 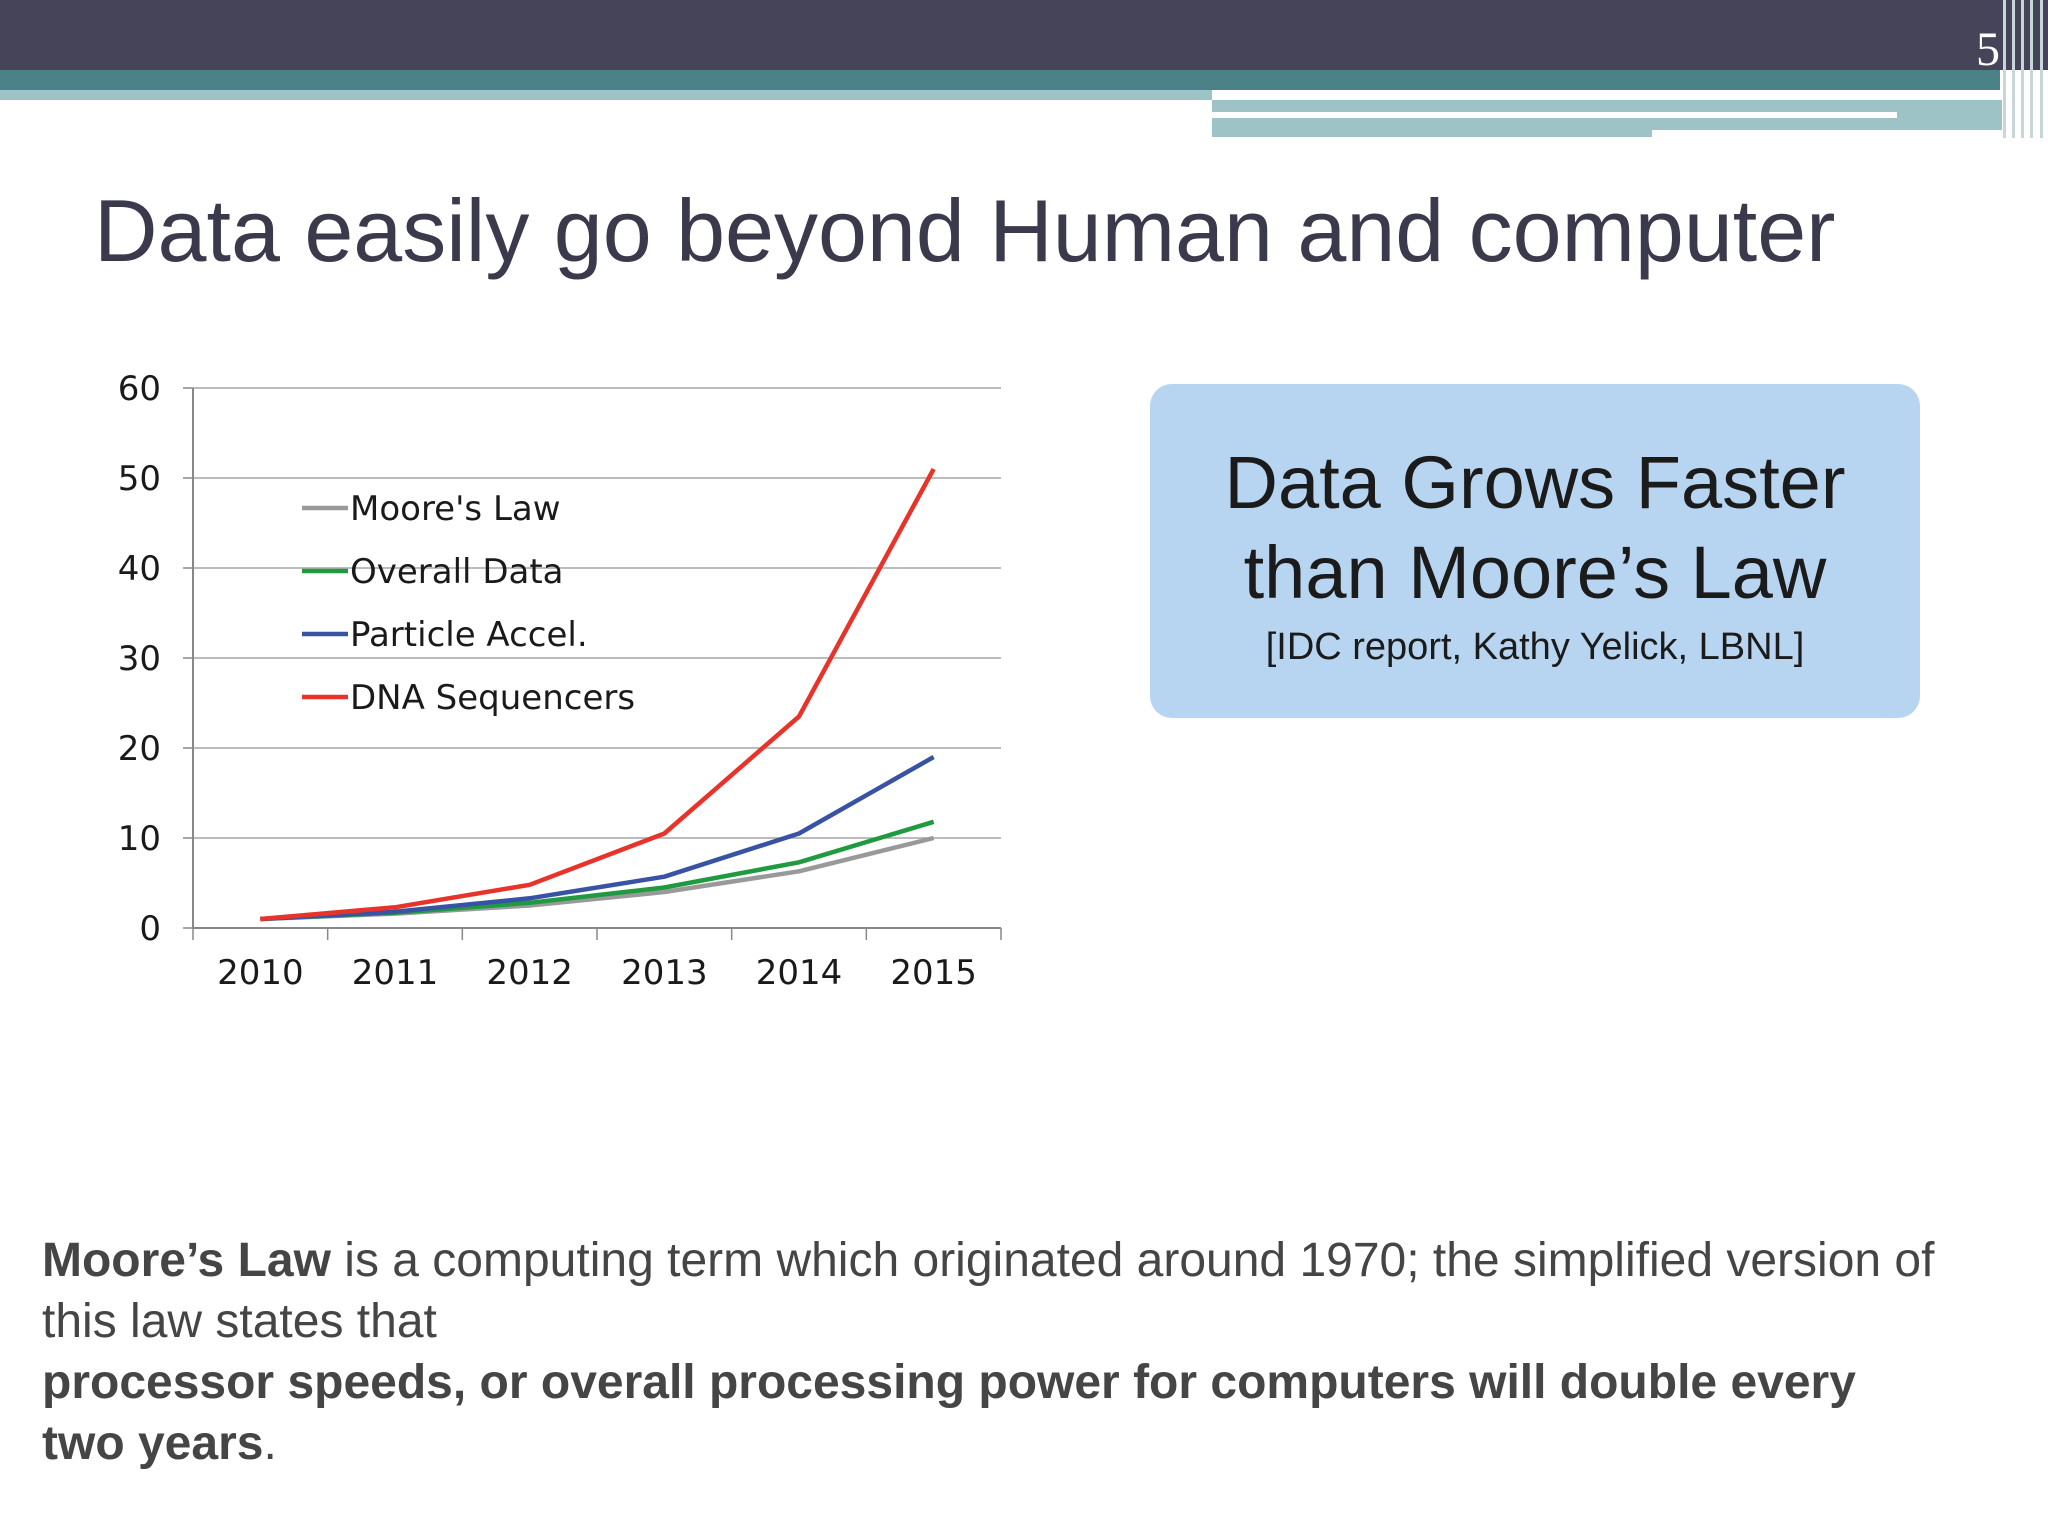 I want to click on x-tick-label: 2013, so click(x=664, y=973).